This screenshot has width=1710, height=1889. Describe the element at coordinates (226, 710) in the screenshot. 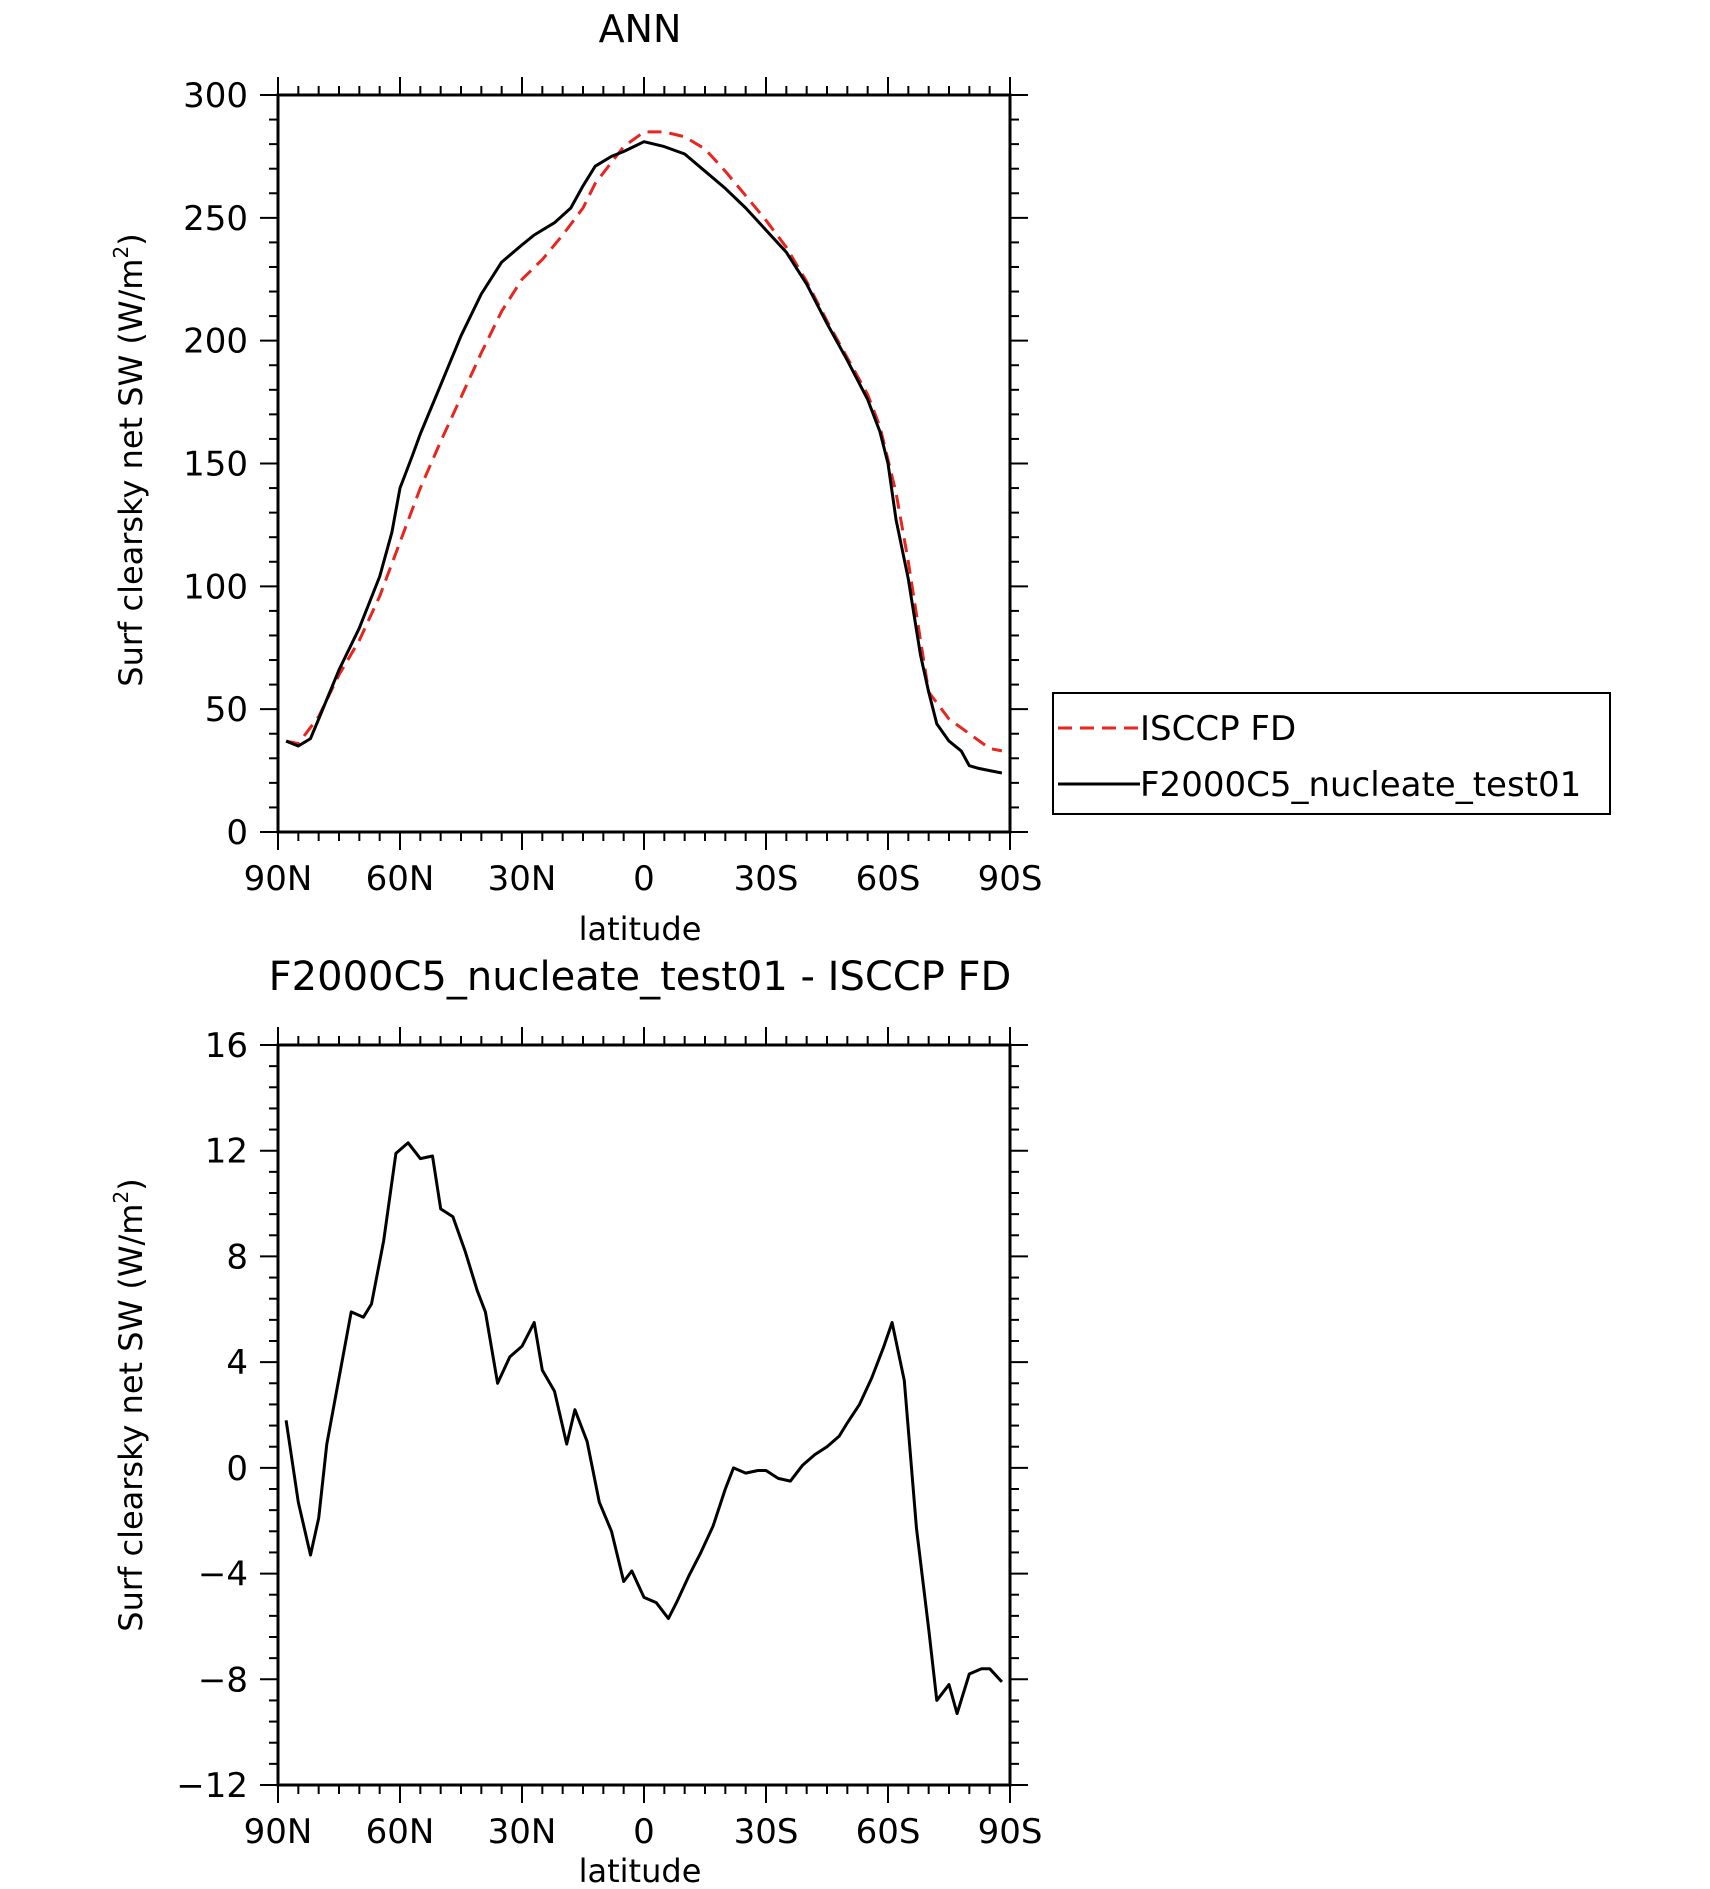

I see `y-tick-label: 50` at that location.